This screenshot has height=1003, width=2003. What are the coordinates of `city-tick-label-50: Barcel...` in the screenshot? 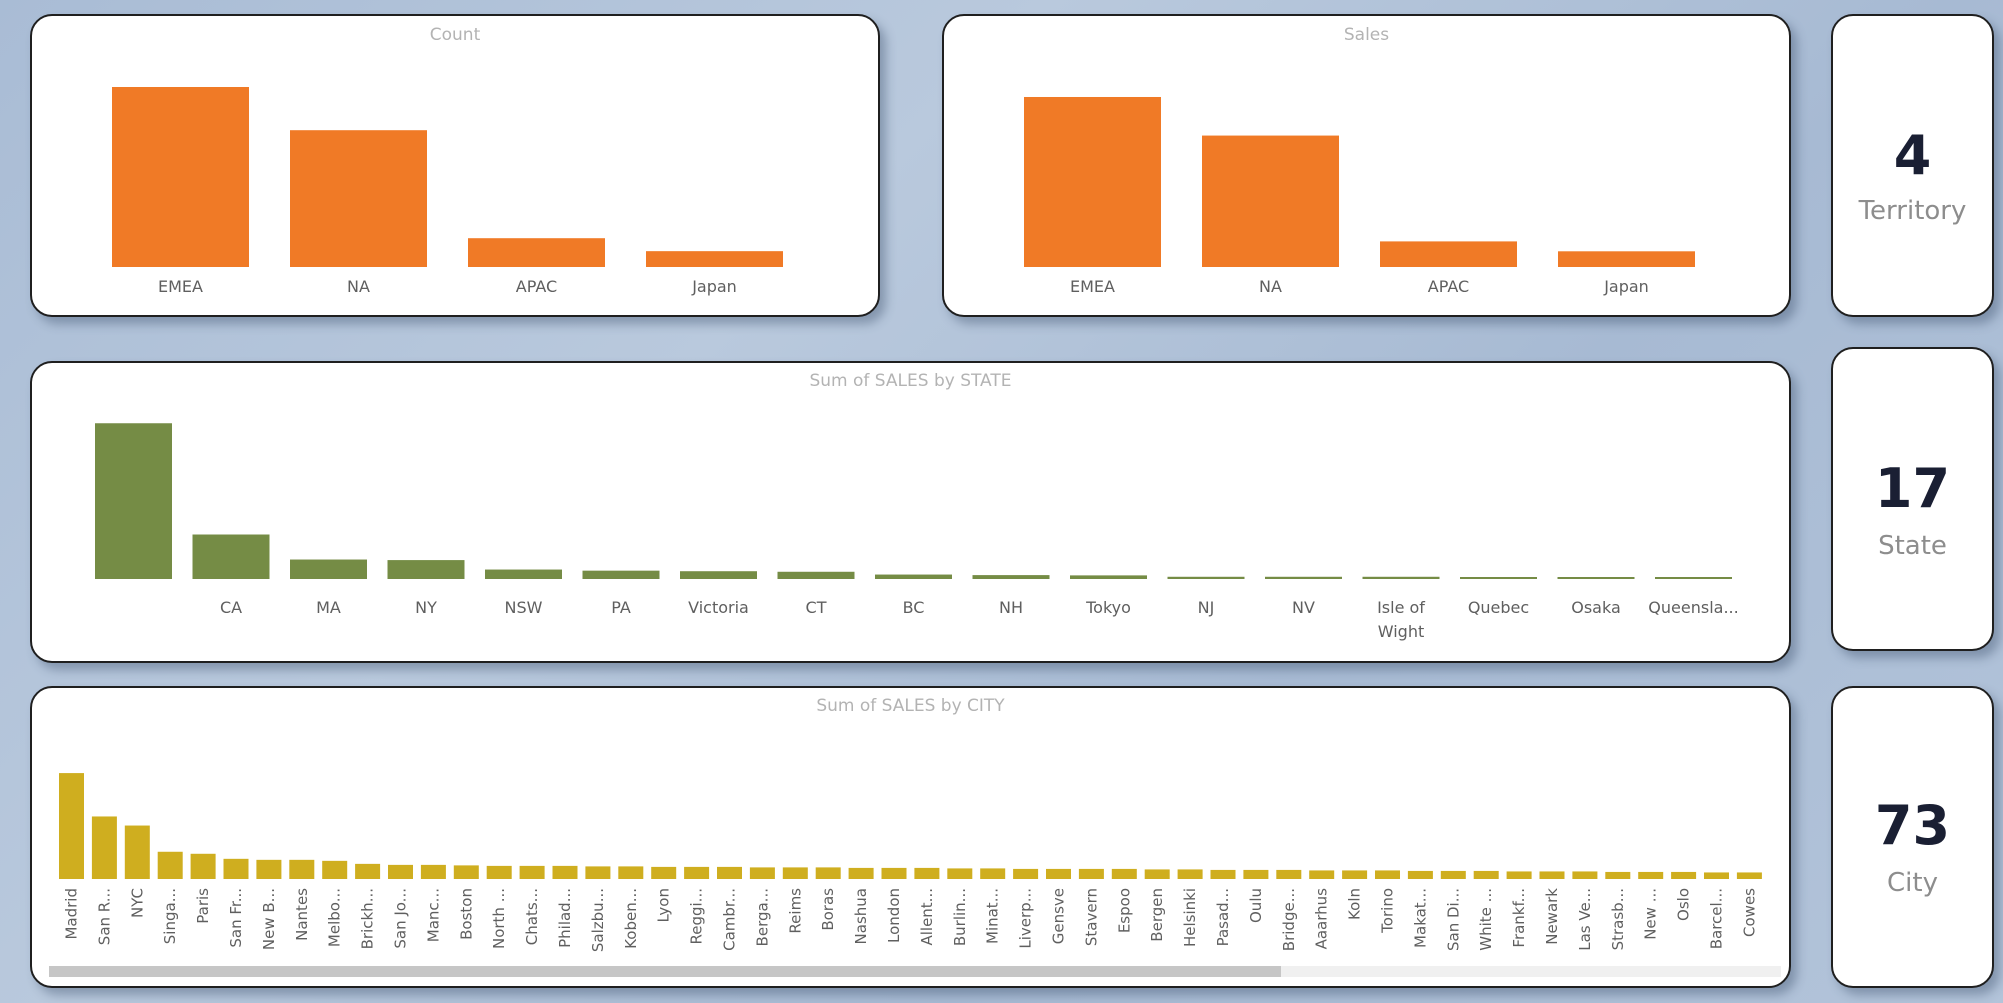 It's located at (1717, 918).